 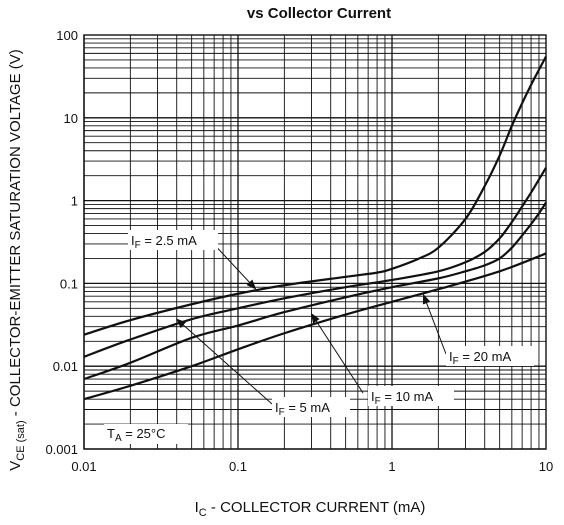 I want to click on chart-title: vs Collector Current, so click(x=319, y=13).